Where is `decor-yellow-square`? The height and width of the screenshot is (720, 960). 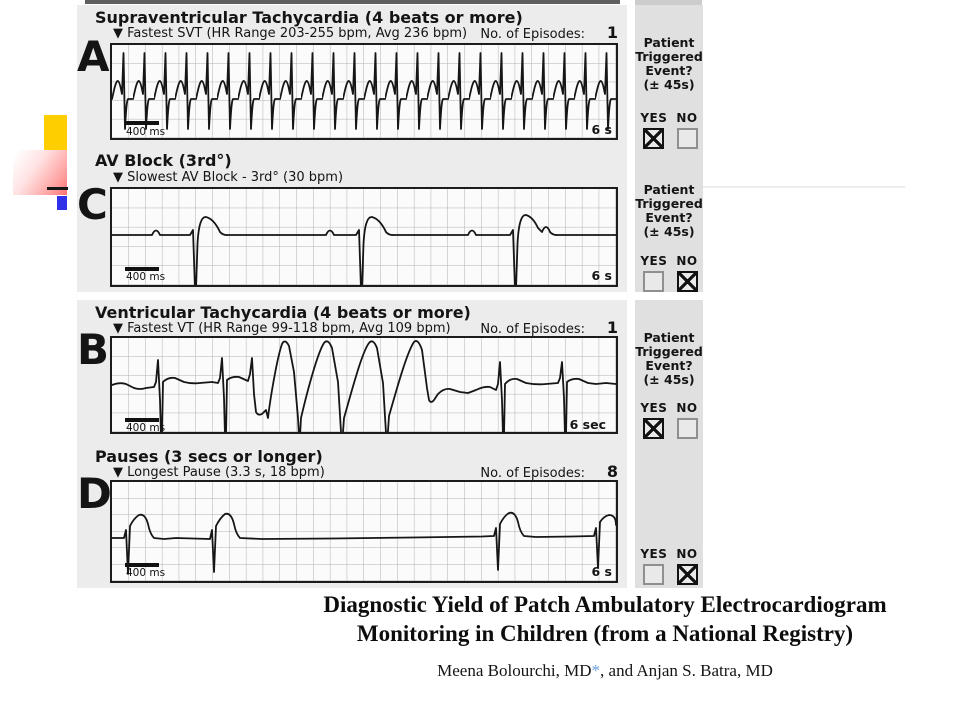
decor-yellow-square is located at coordinates (55, 132).